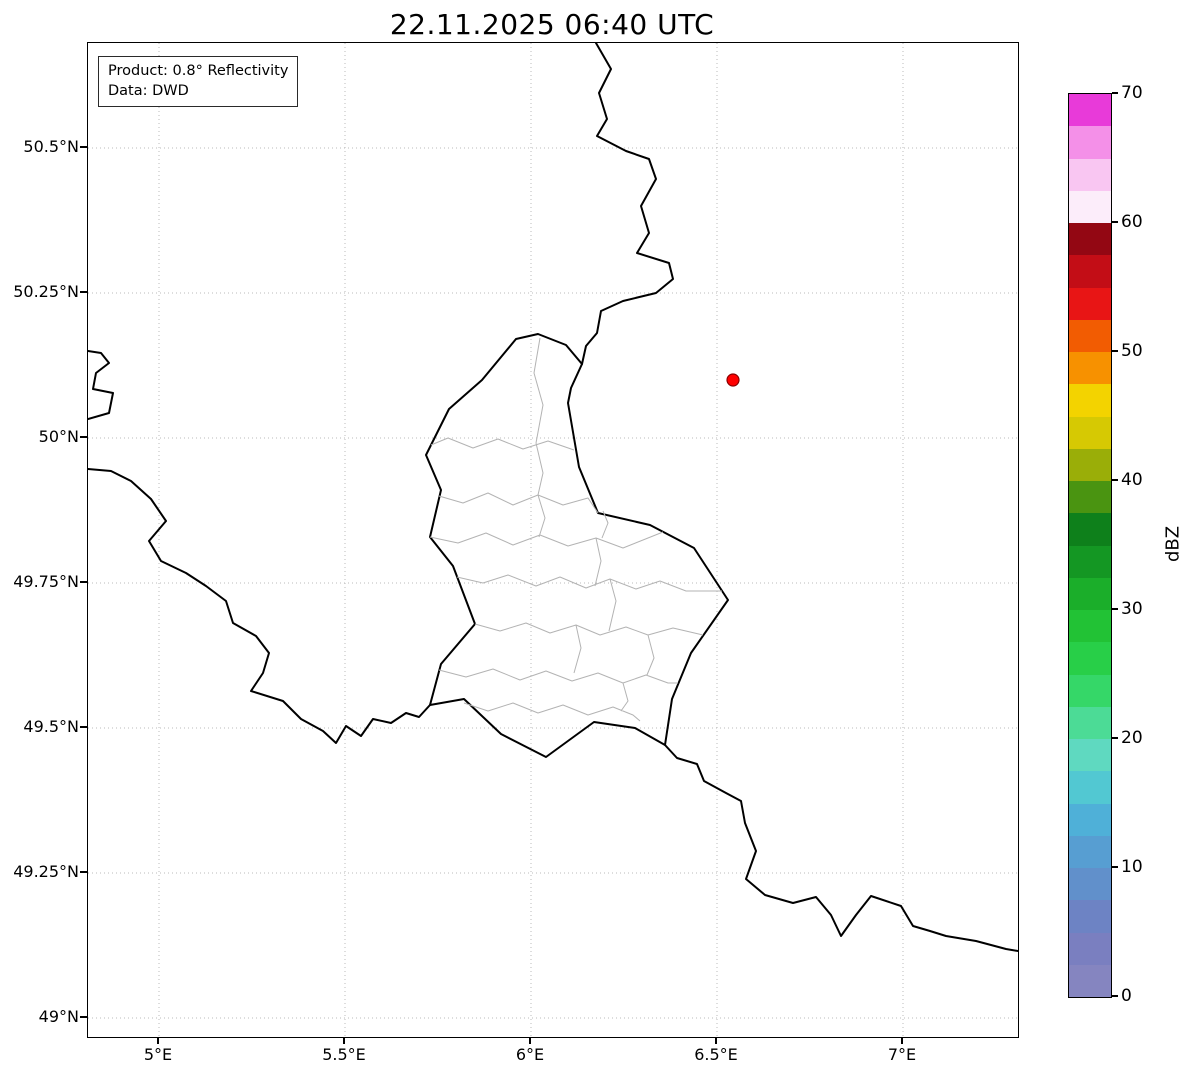 The height and width of the screenshot is (1081, 1202). Describe the element at coordinates (733, 380) in the screenshot. I see `radar-site-dot` at that location.